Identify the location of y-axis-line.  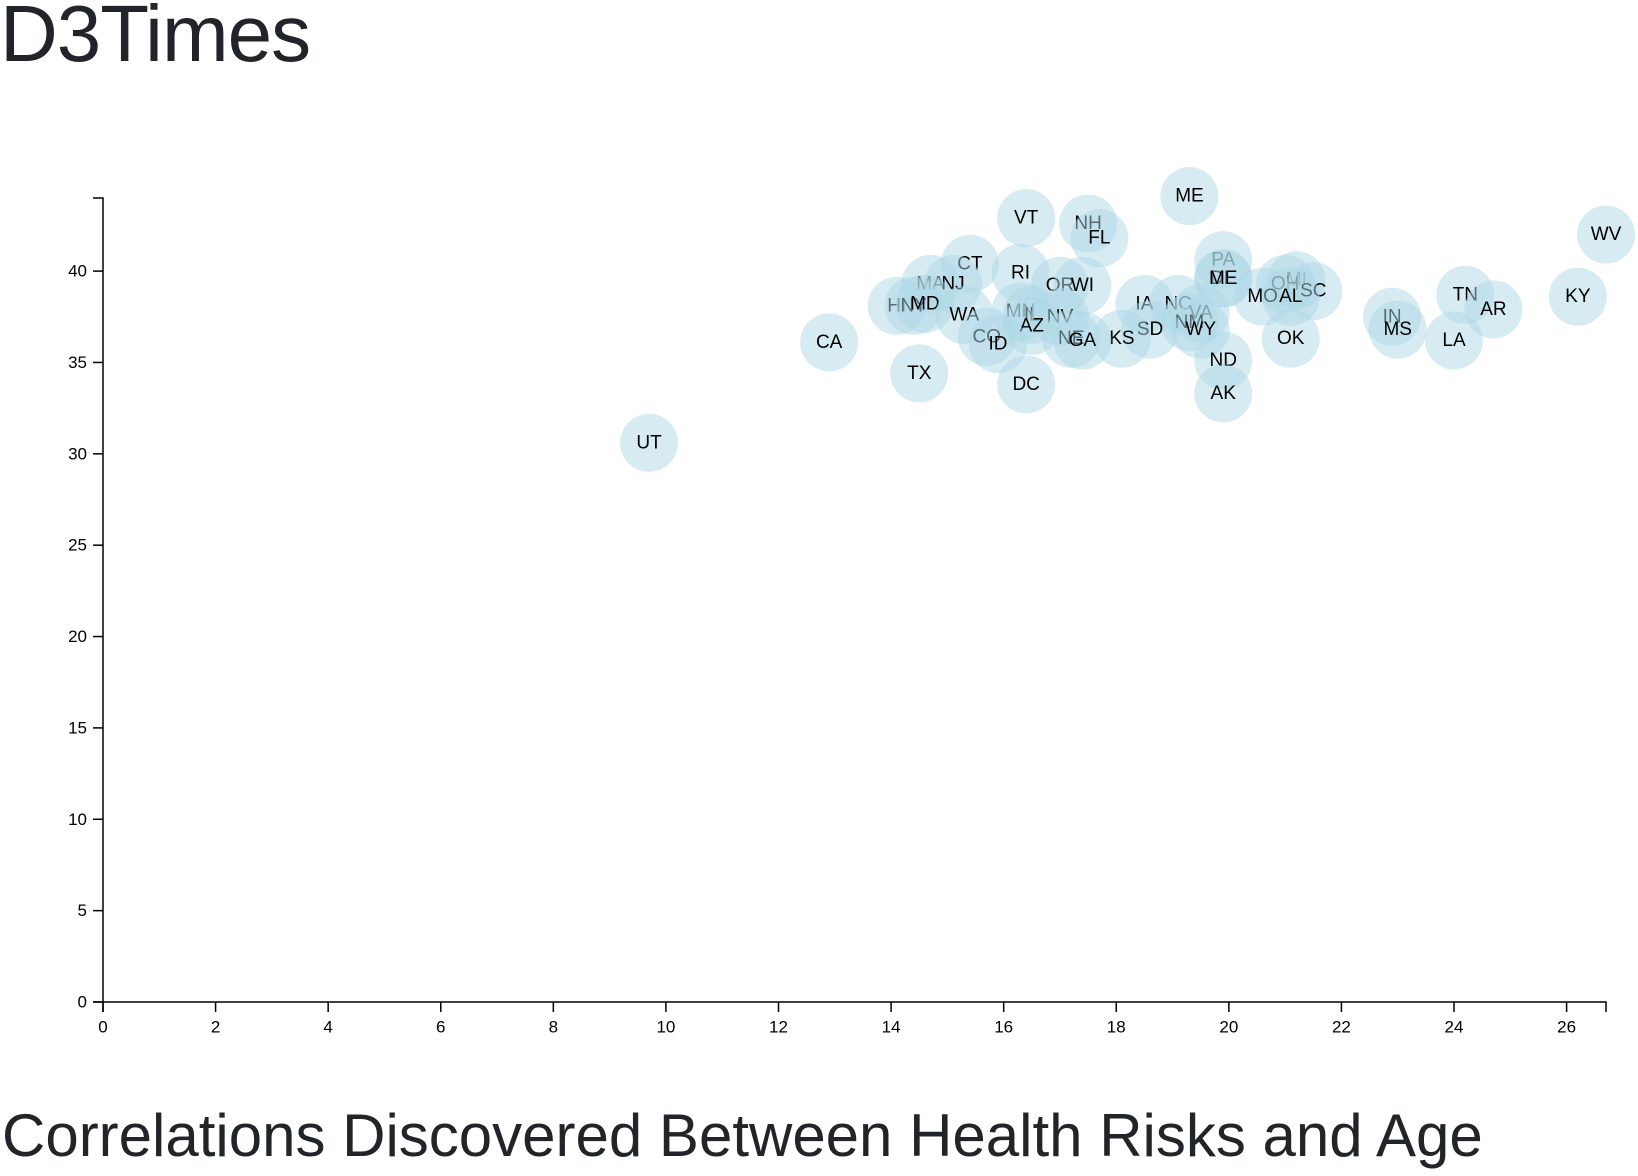
(98, 600).